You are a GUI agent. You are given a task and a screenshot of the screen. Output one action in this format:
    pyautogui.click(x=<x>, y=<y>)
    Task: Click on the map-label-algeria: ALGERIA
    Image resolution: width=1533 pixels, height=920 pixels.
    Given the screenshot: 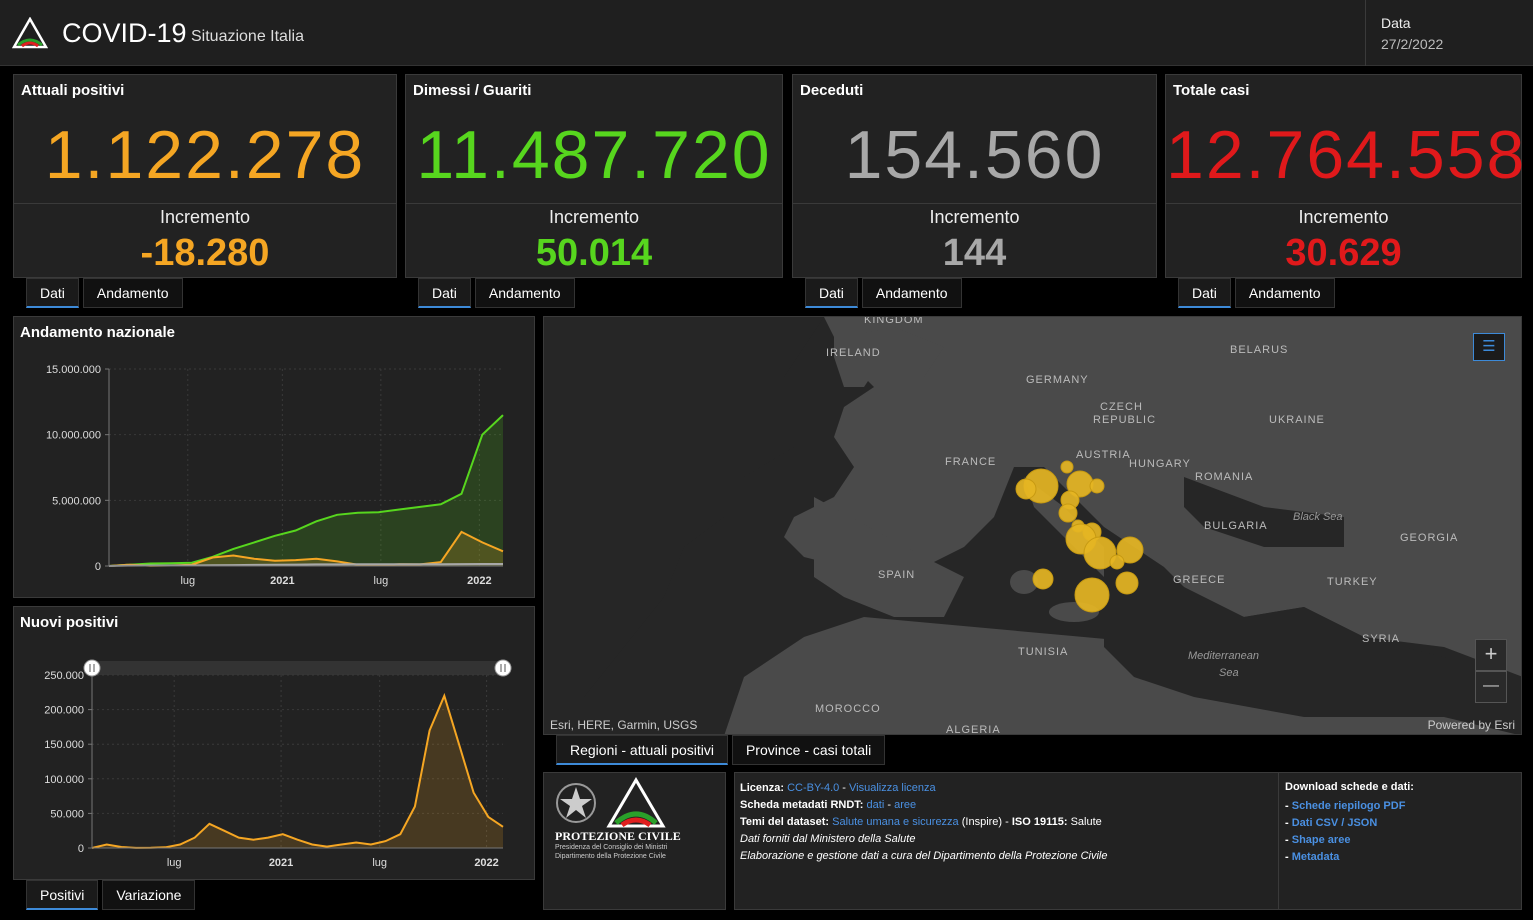 What is the action you would take?
    pyautogui.click(x=973, y=729)
    